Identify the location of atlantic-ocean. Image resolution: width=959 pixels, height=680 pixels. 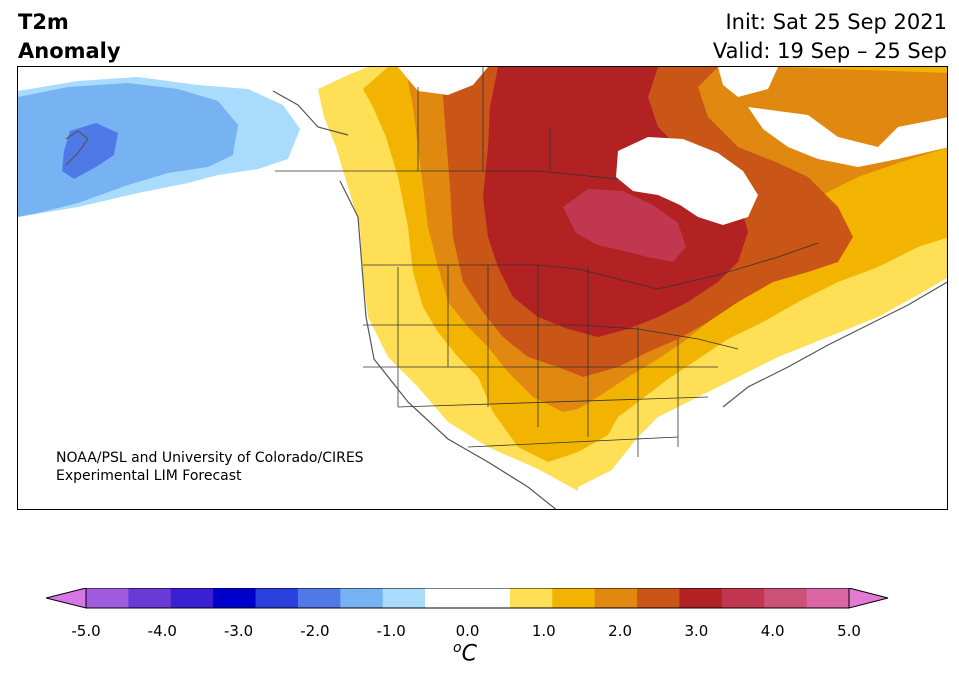
(803, 393).